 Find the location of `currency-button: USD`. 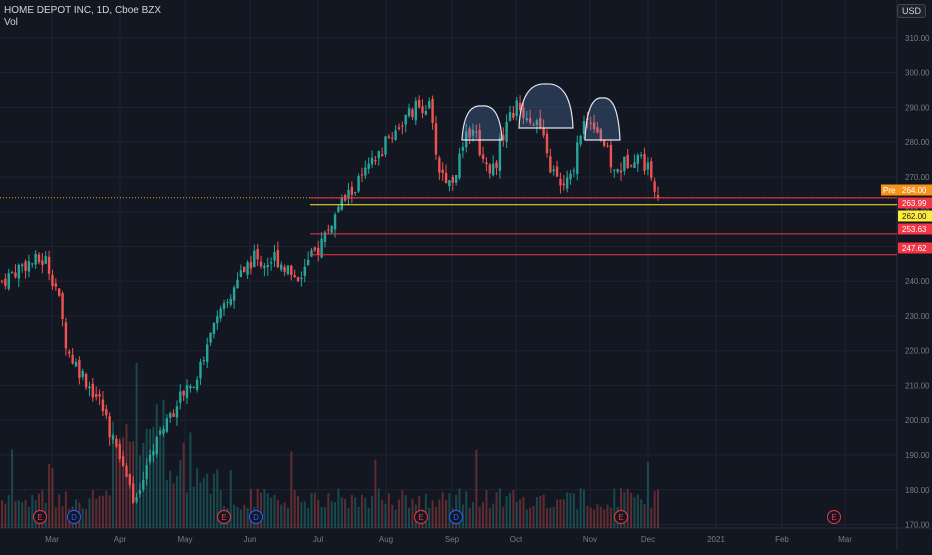

currency-button: USD is located at coordinates (911, 11).